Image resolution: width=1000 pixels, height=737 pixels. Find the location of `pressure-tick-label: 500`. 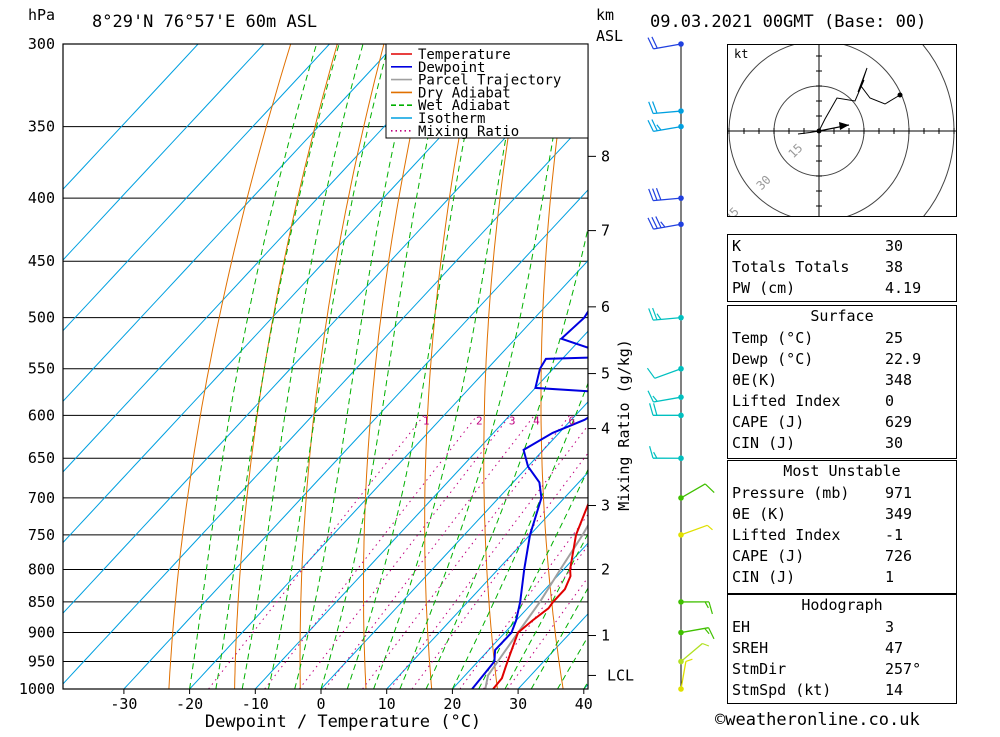

pressure-tick-label: 500 is located at coordinates (41, 318).